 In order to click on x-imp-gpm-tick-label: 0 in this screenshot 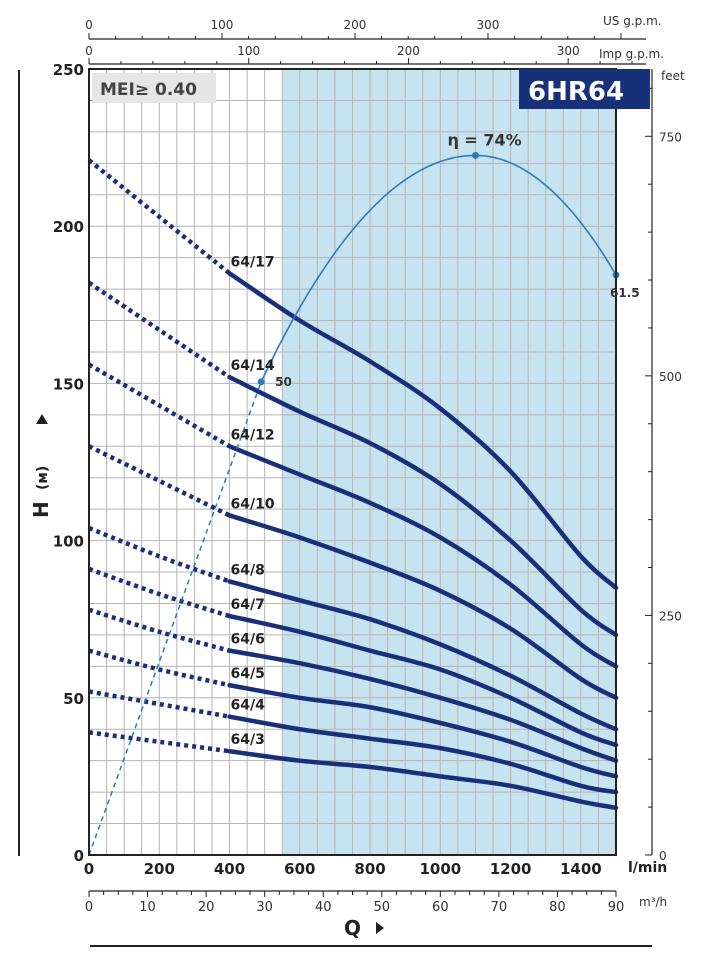, I will do `click(89, 51)`.